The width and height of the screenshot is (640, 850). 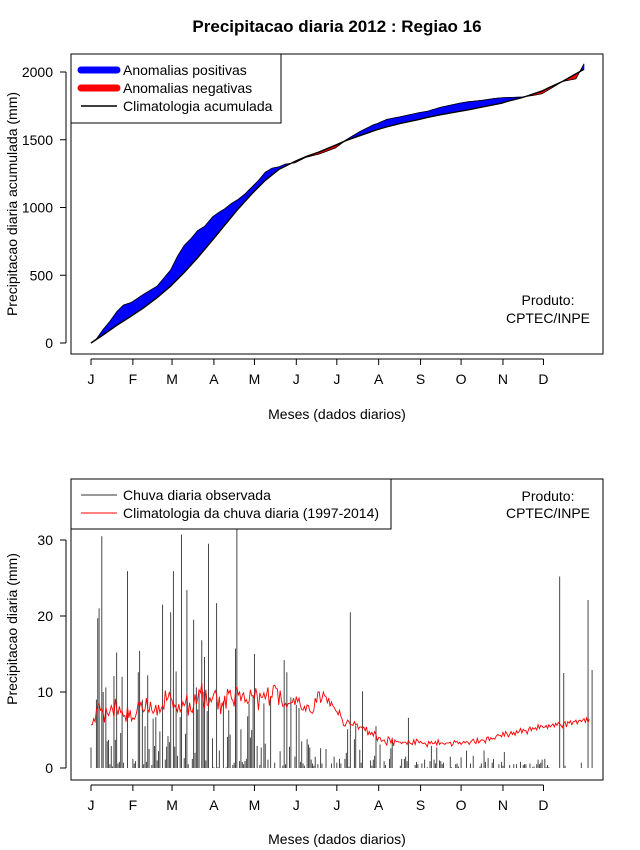 I want to click on legend-label-observed: Chuva diaria observada, so click(x=197, y=495).